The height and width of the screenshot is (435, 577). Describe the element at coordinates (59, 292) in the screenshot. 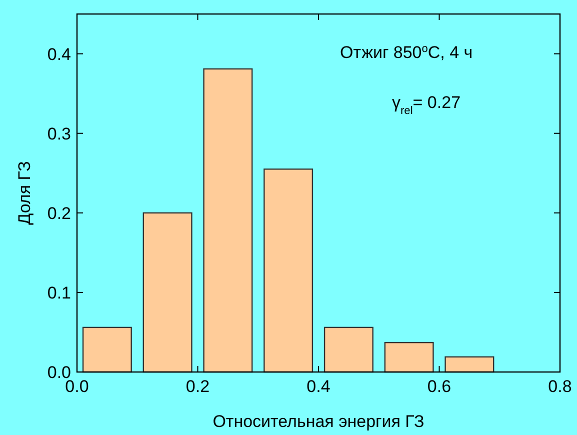

I see `y-tick-label: 0.1` at that location.